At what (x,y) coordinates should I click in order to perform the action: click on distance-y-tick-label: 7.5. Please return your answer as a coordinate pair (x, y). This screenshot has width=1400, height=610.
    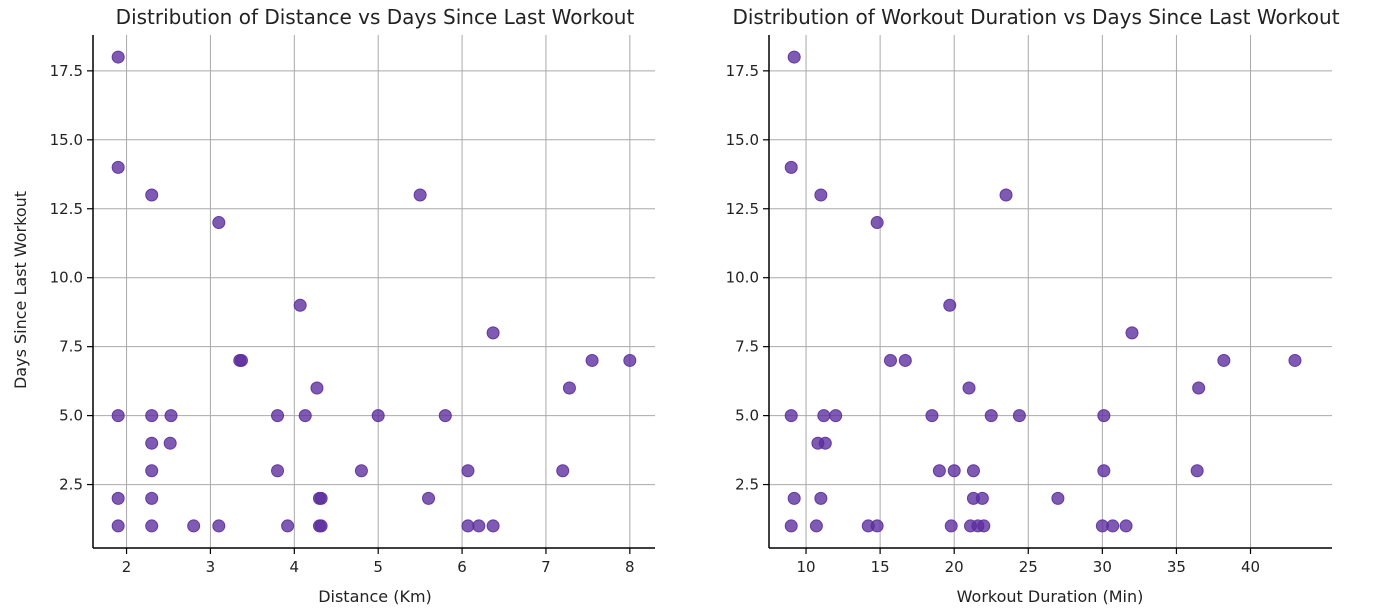
    Looking at the image, I should click on (71, 347).